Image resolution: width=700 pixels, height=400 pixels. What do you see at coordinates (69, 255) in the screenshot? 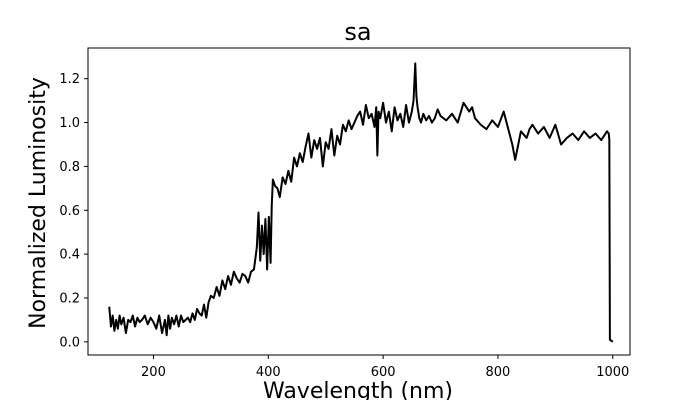
I see `y-tick-label: 0.4` at bounding box center [69, 255].